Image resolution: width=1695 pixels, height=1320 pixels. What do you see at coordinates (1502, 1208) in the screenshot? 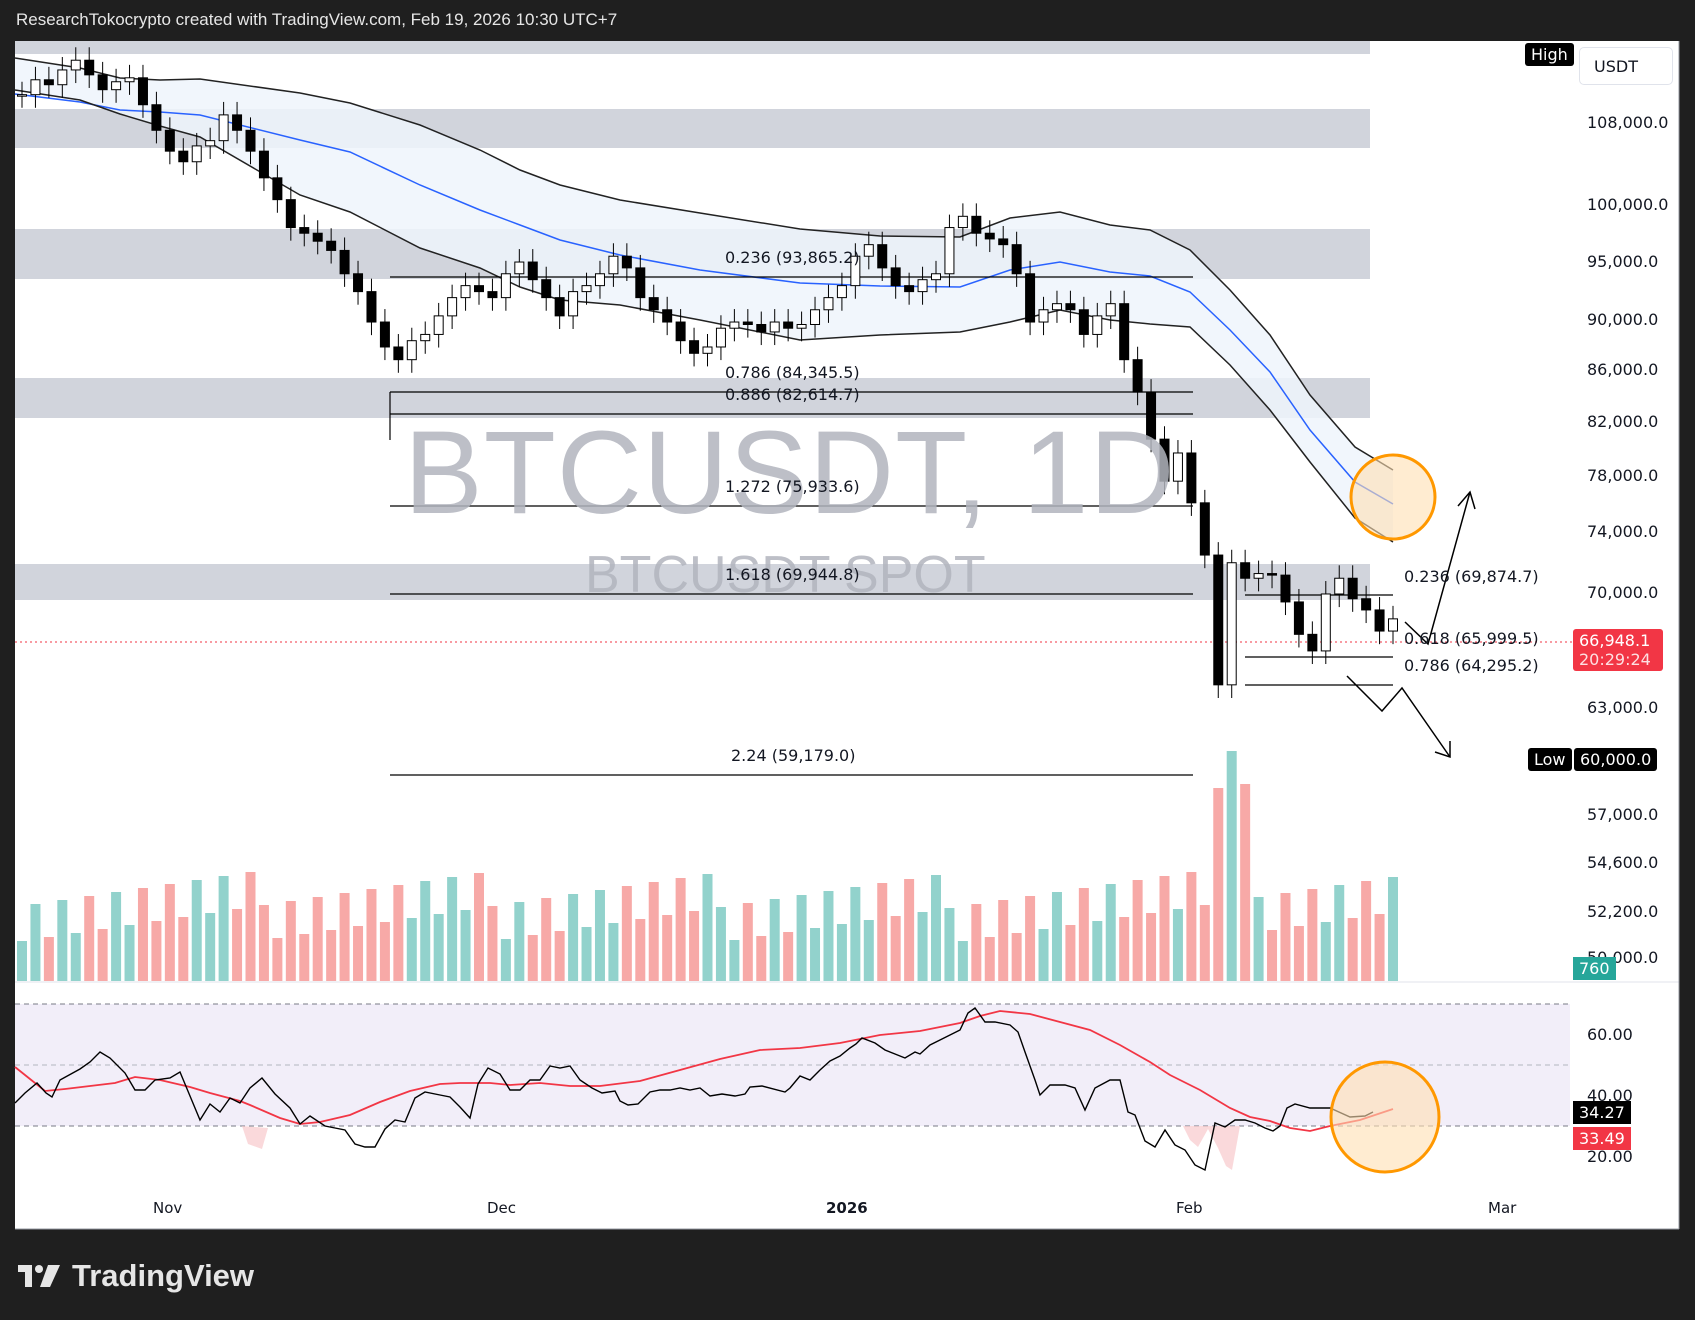
I see `time-label: Mar` at bounding box center [1502, 1208].